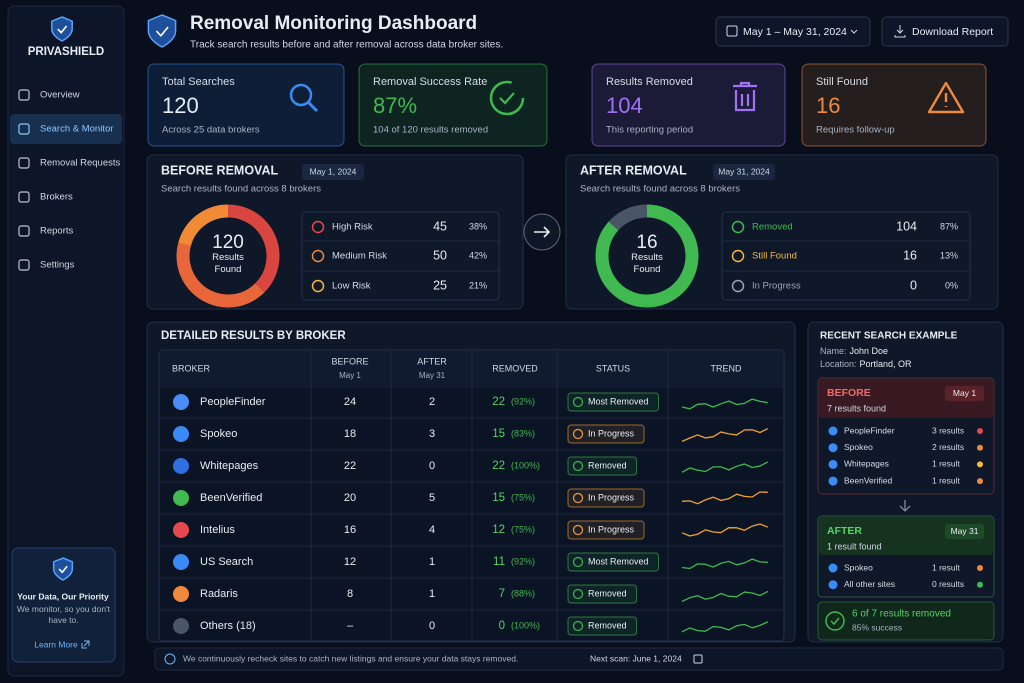  What do you see at coordinates (432, 402) in the screenshot?
I see `after-count: 2` at bounding box center [432, 402].